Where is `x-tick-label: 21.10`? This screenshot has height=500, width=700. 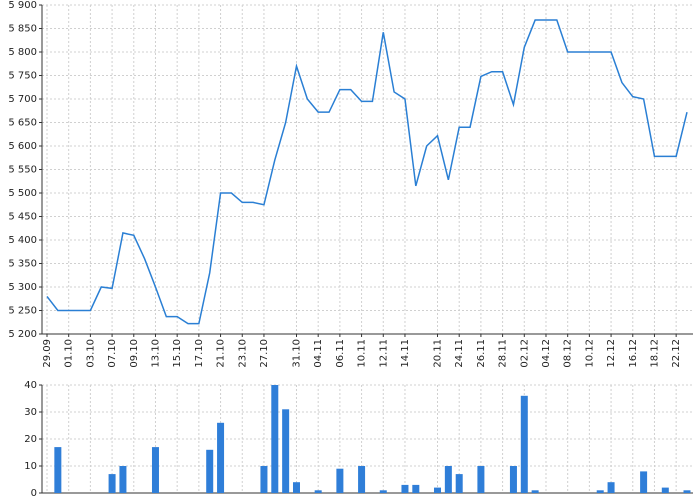
x-tick-label: 21.10 is located at coordinates (221, 353).